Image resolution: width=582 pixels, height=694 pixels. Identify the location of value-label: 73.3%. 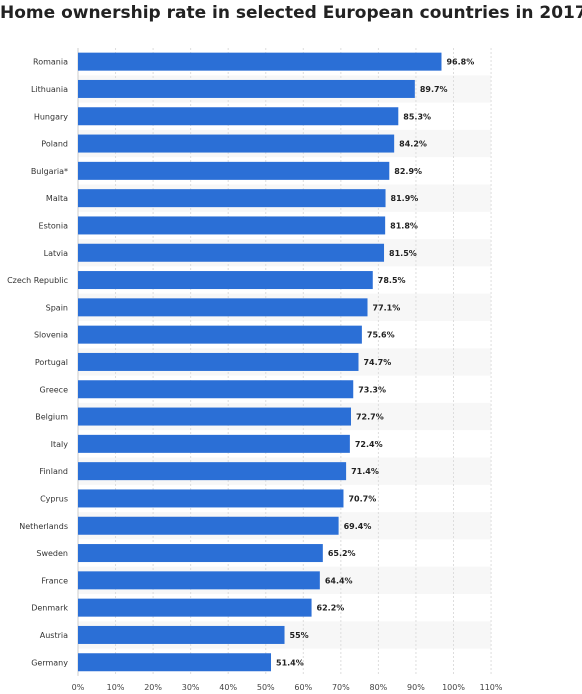
(372, 389).